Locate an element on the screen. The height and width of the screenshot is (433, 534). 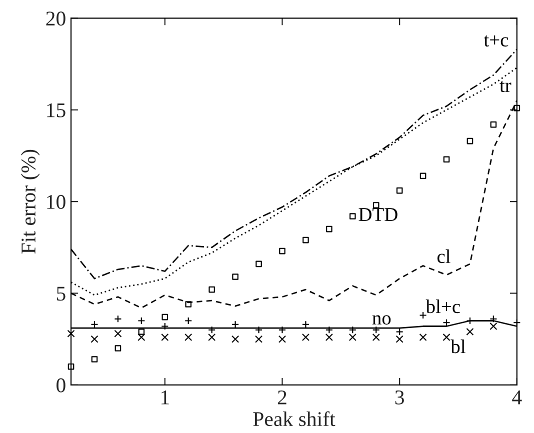
series-label: no is located at coordinates (381, 320).